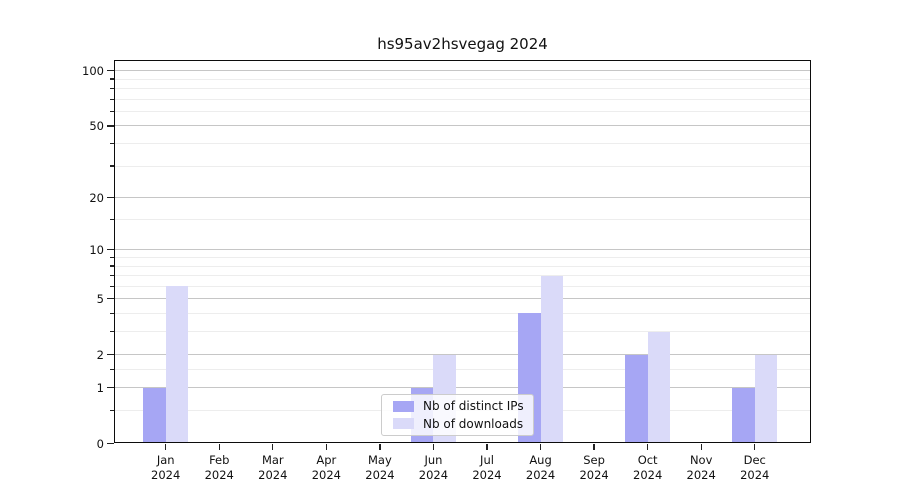 This screenshot has height=500, width=900. What do you see at coordinates (100, 354) in the screenshot?
I see `y-tick-label: 2` at bounding box center [100, 354].